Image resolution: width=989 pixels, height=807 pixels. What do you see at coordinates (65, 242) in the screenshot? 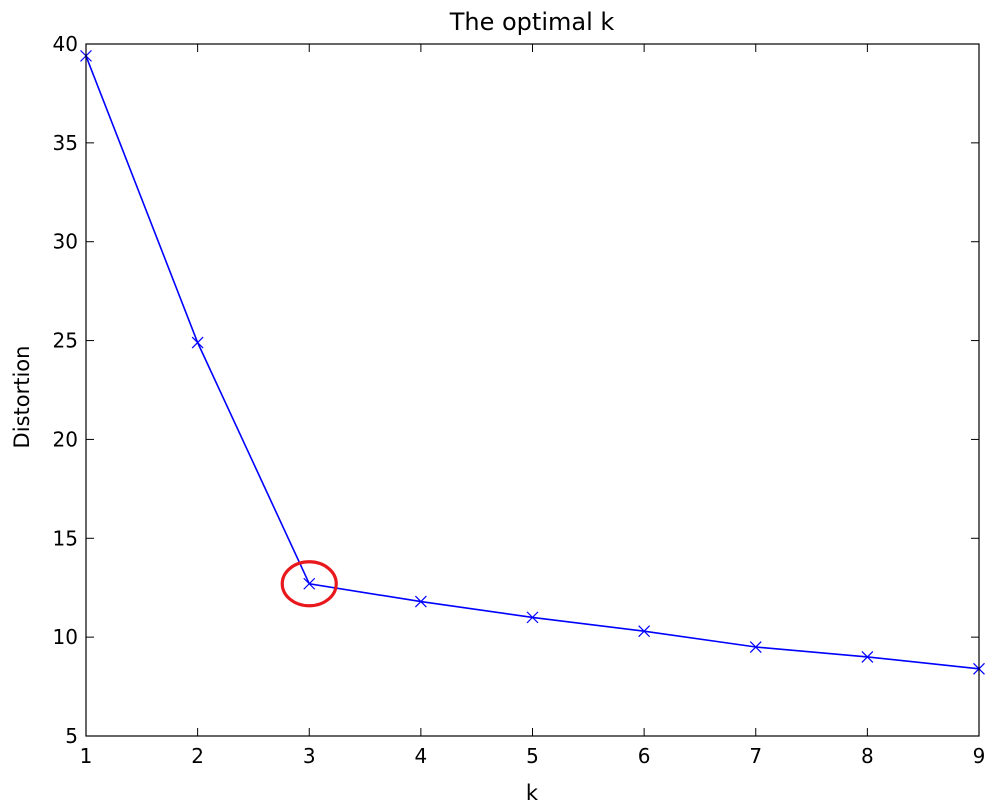
I see `y-tick-label: 30` at bounding box center [65, 242].